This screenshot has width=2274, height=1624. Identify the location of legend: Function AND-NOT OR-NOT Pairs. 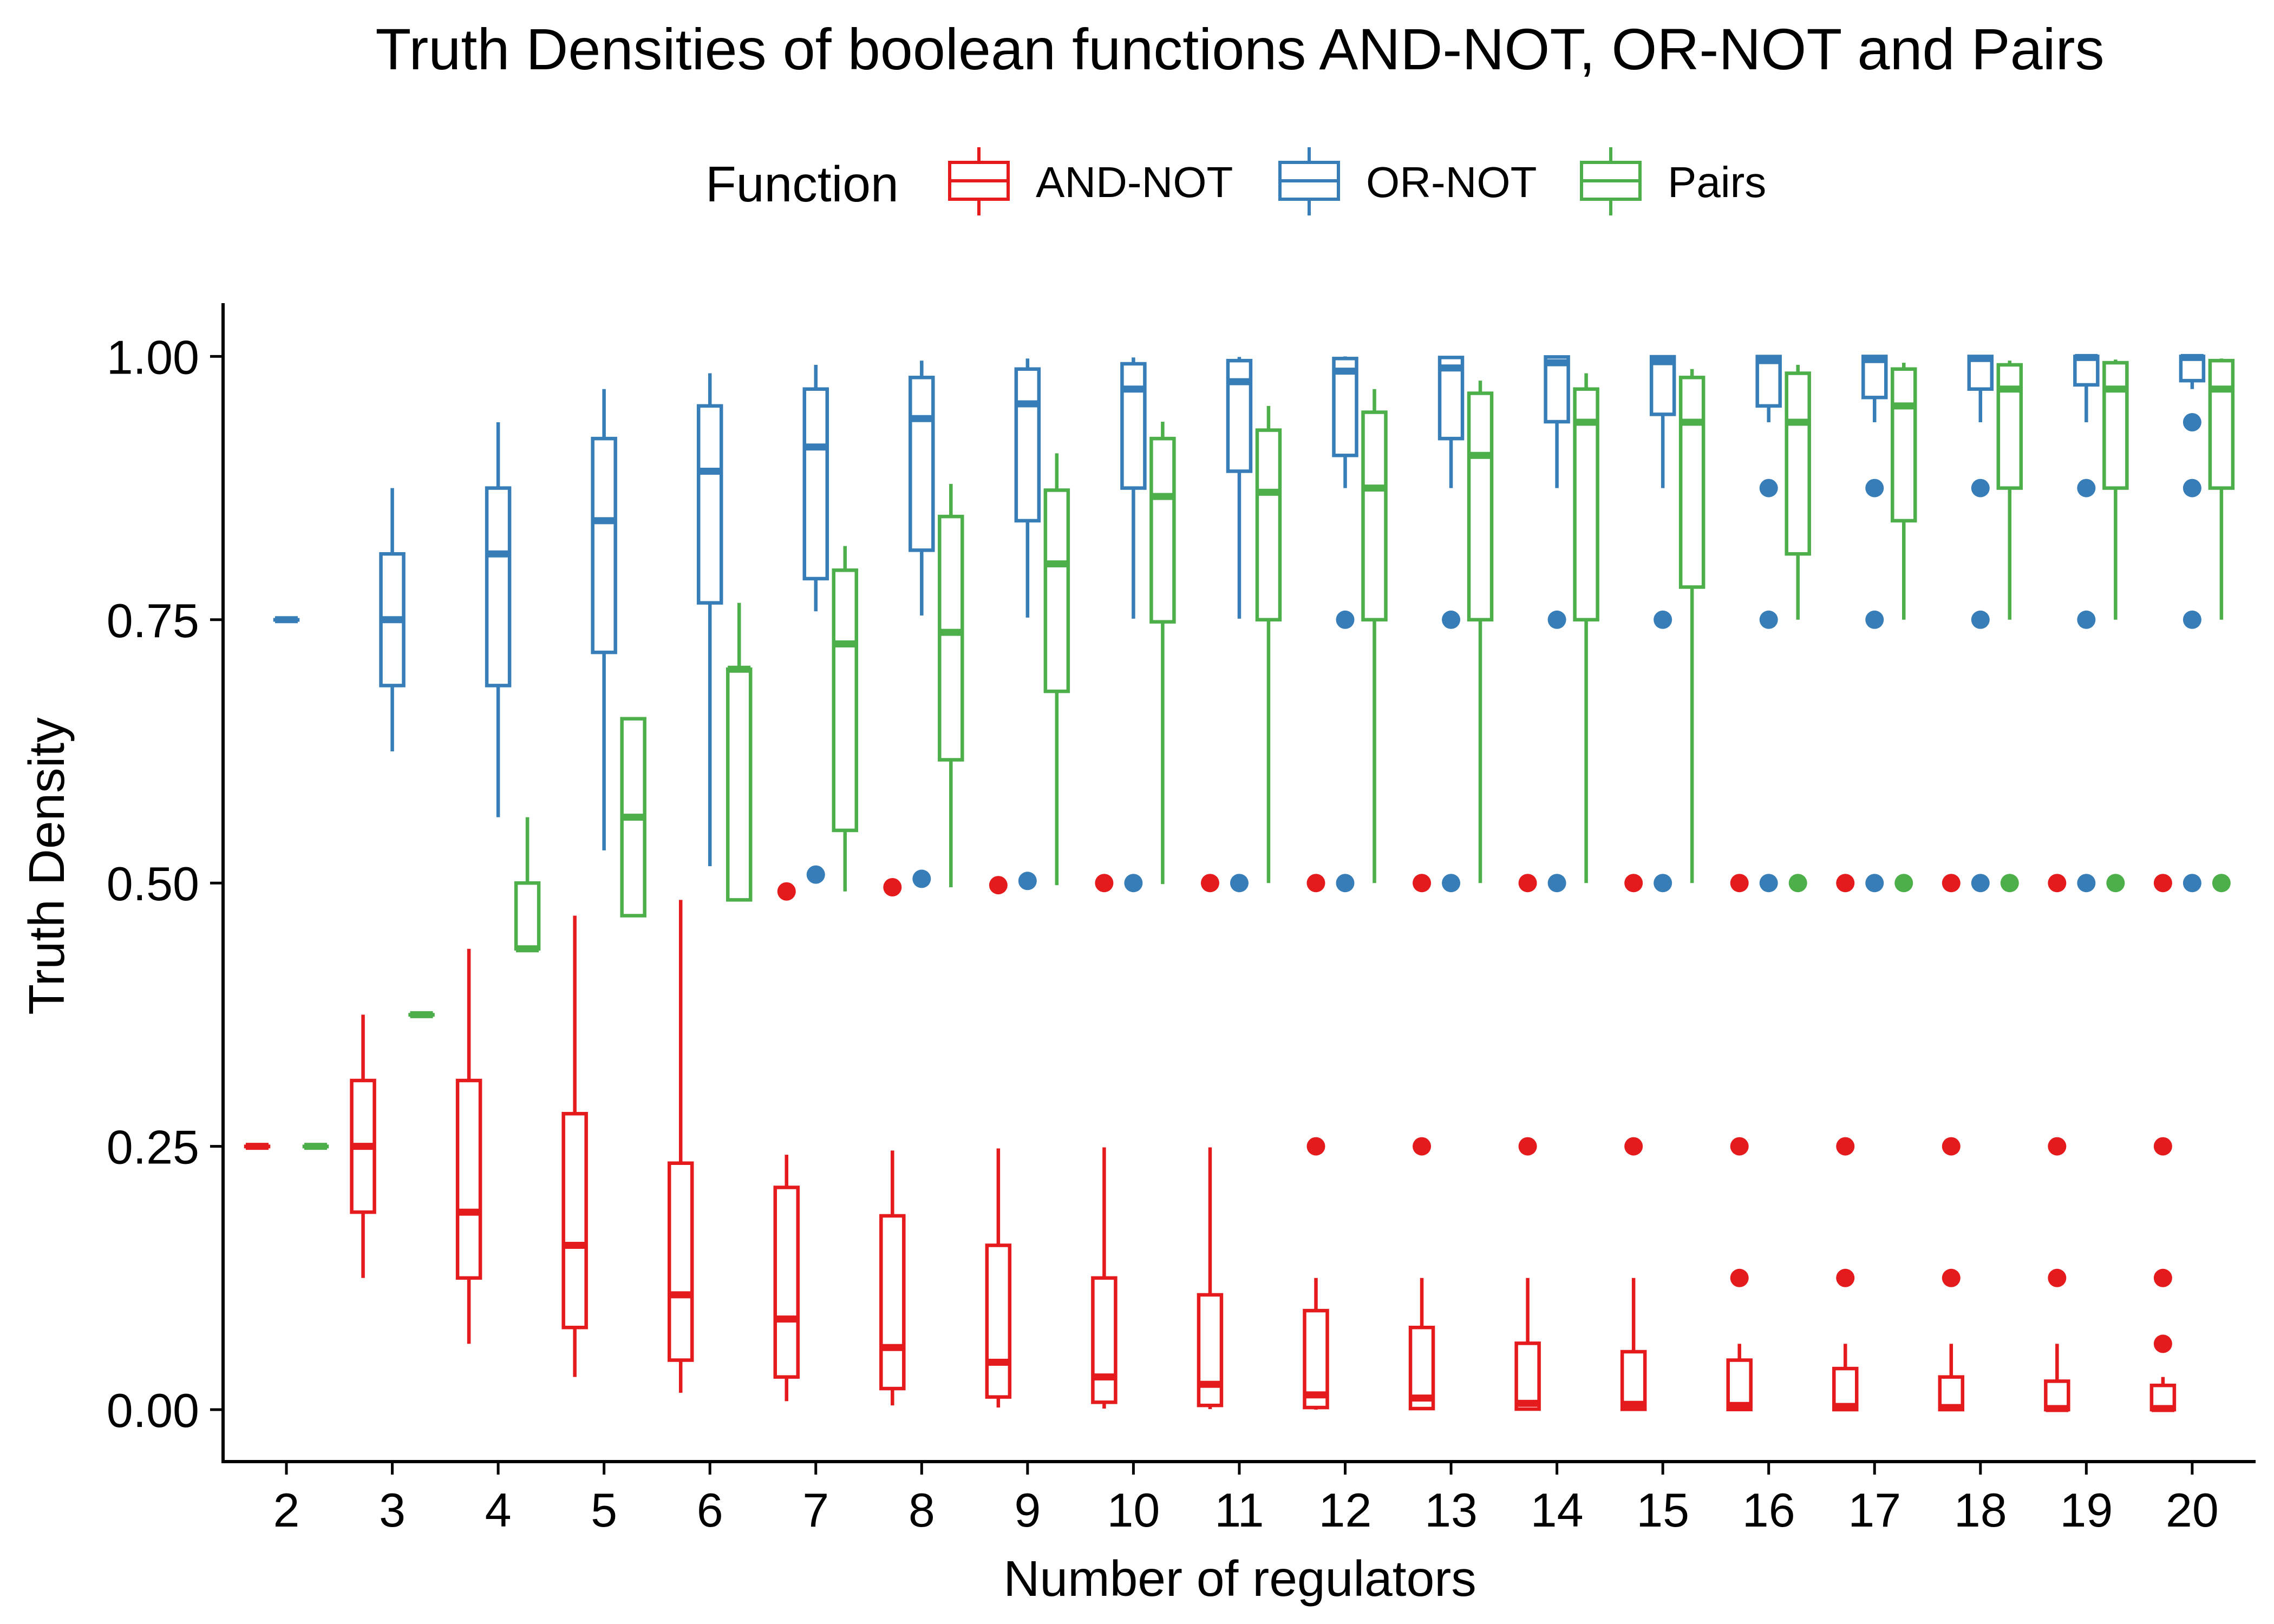
(1236, 181).